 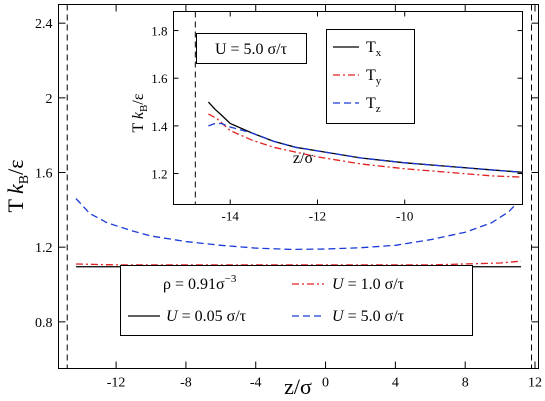 I want to click on inset-legend-label-tz: Tz, so click(x=373, y=105).